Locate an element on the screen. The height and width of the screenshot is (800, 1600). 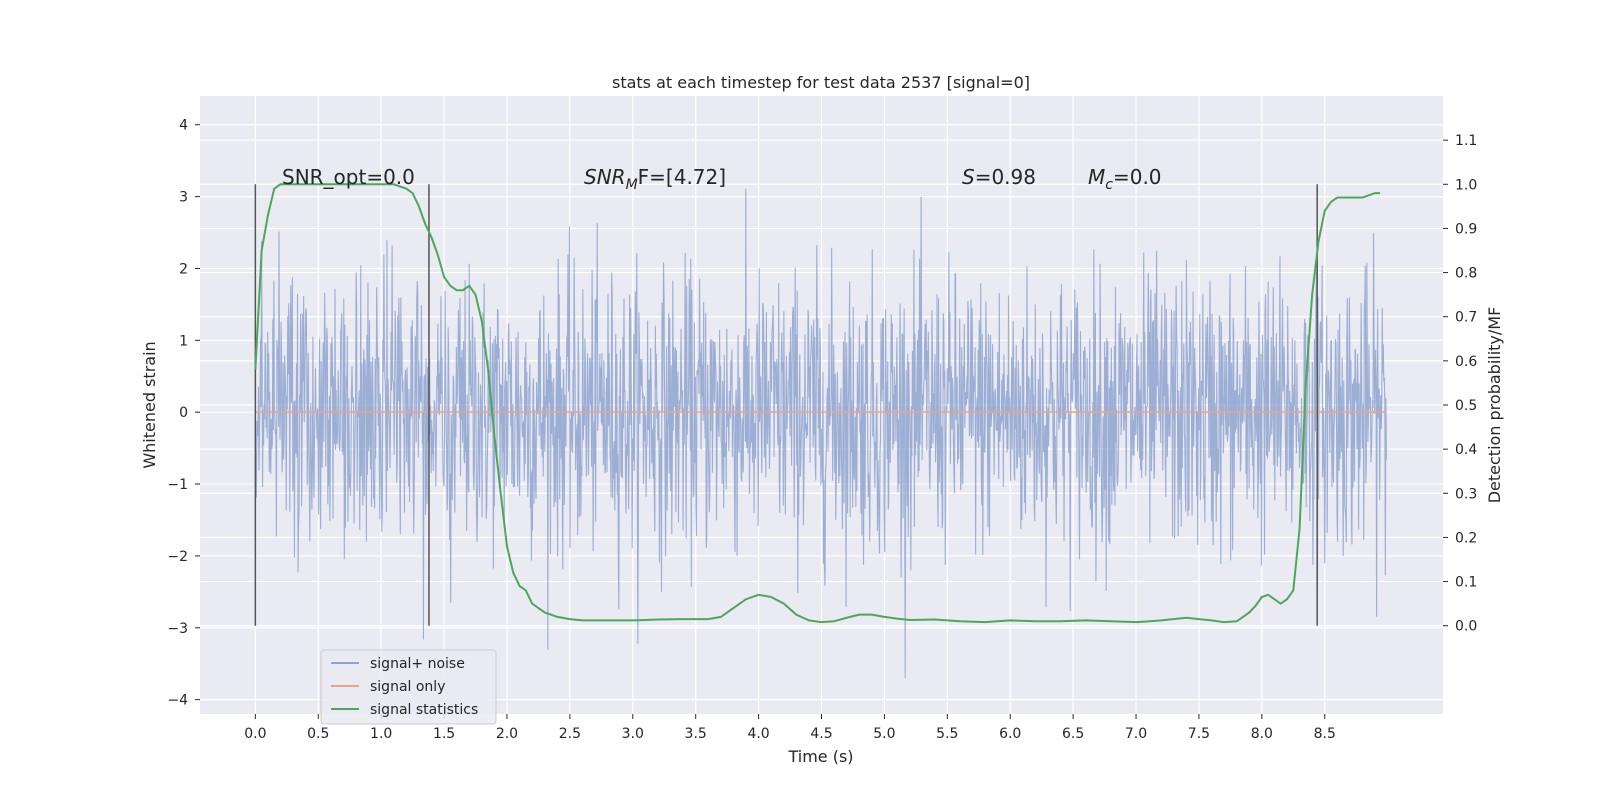
y-tick-label: 0 is located at coordinates (183, 413).